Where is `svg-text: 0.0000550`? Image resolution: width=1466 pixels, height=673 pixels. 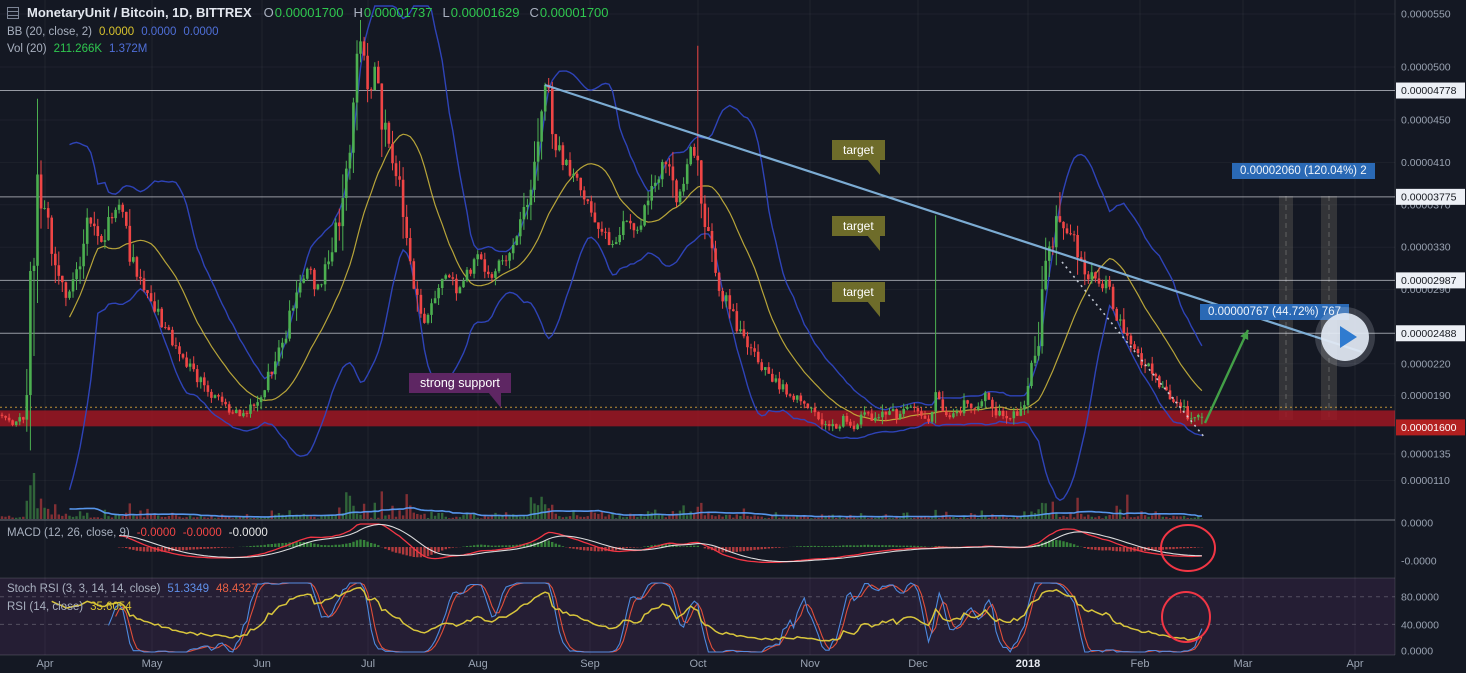 svg-text: 0.0000550 is located at coordinates (1426, 15).